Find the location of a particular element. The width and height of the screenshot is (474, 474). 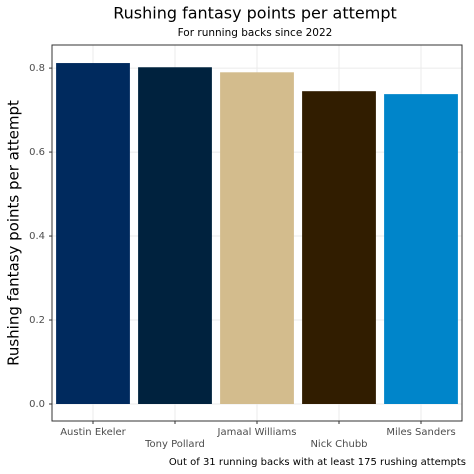

y-axis-label: Rushing fantasy points per attempt is located at coordinates (14, 233).